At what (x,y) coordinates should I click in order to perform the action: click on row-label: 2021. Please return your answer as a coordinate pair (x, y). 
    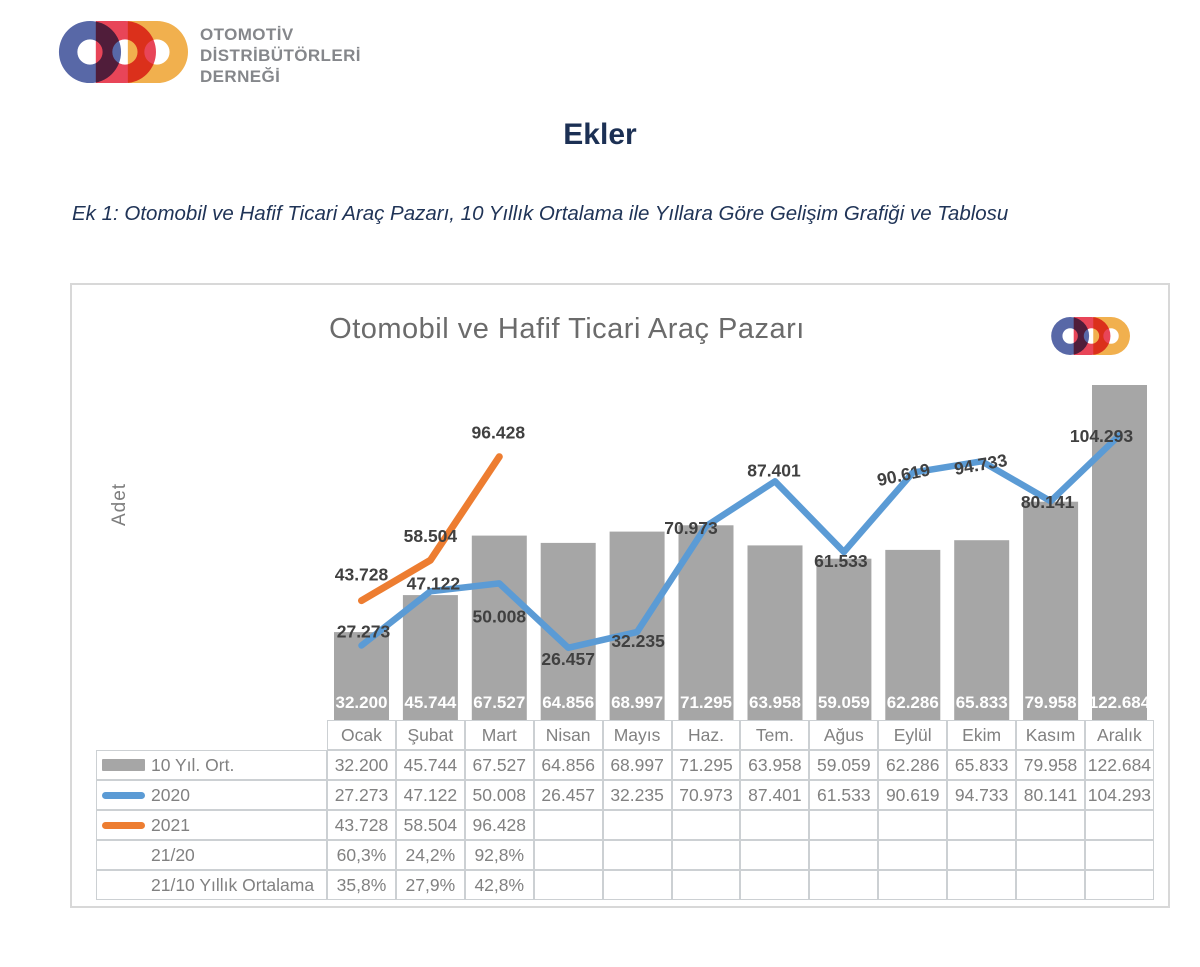
    Looking at the image, I should click on (211, 825).